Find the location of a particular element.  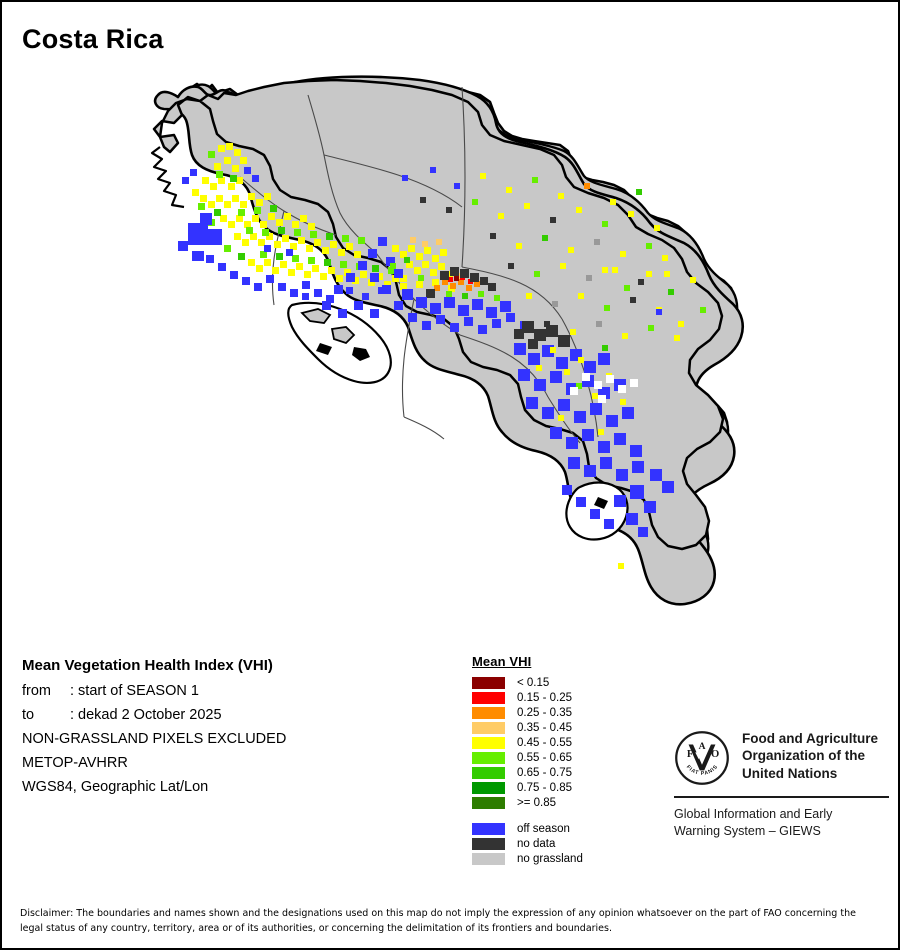

svg-text: F is located at coordinates (690, 754).